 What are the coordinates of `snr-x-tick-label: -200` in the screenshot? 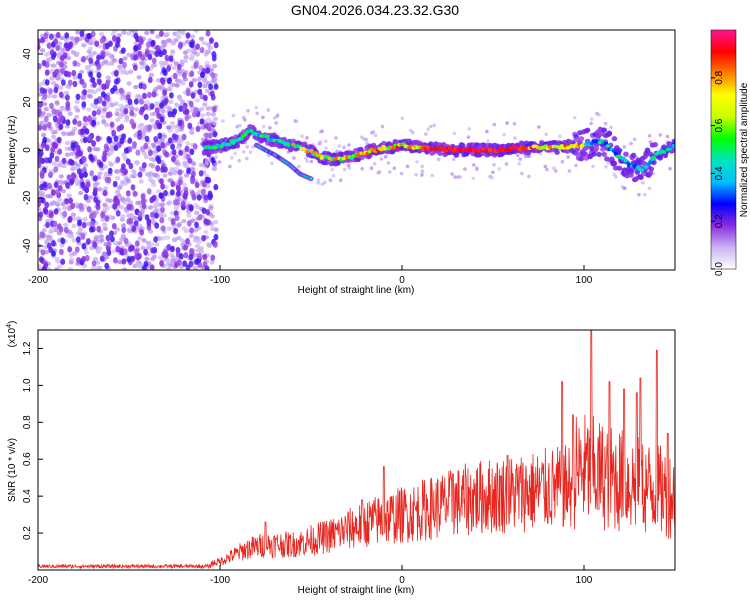 It's located at (38, 580).